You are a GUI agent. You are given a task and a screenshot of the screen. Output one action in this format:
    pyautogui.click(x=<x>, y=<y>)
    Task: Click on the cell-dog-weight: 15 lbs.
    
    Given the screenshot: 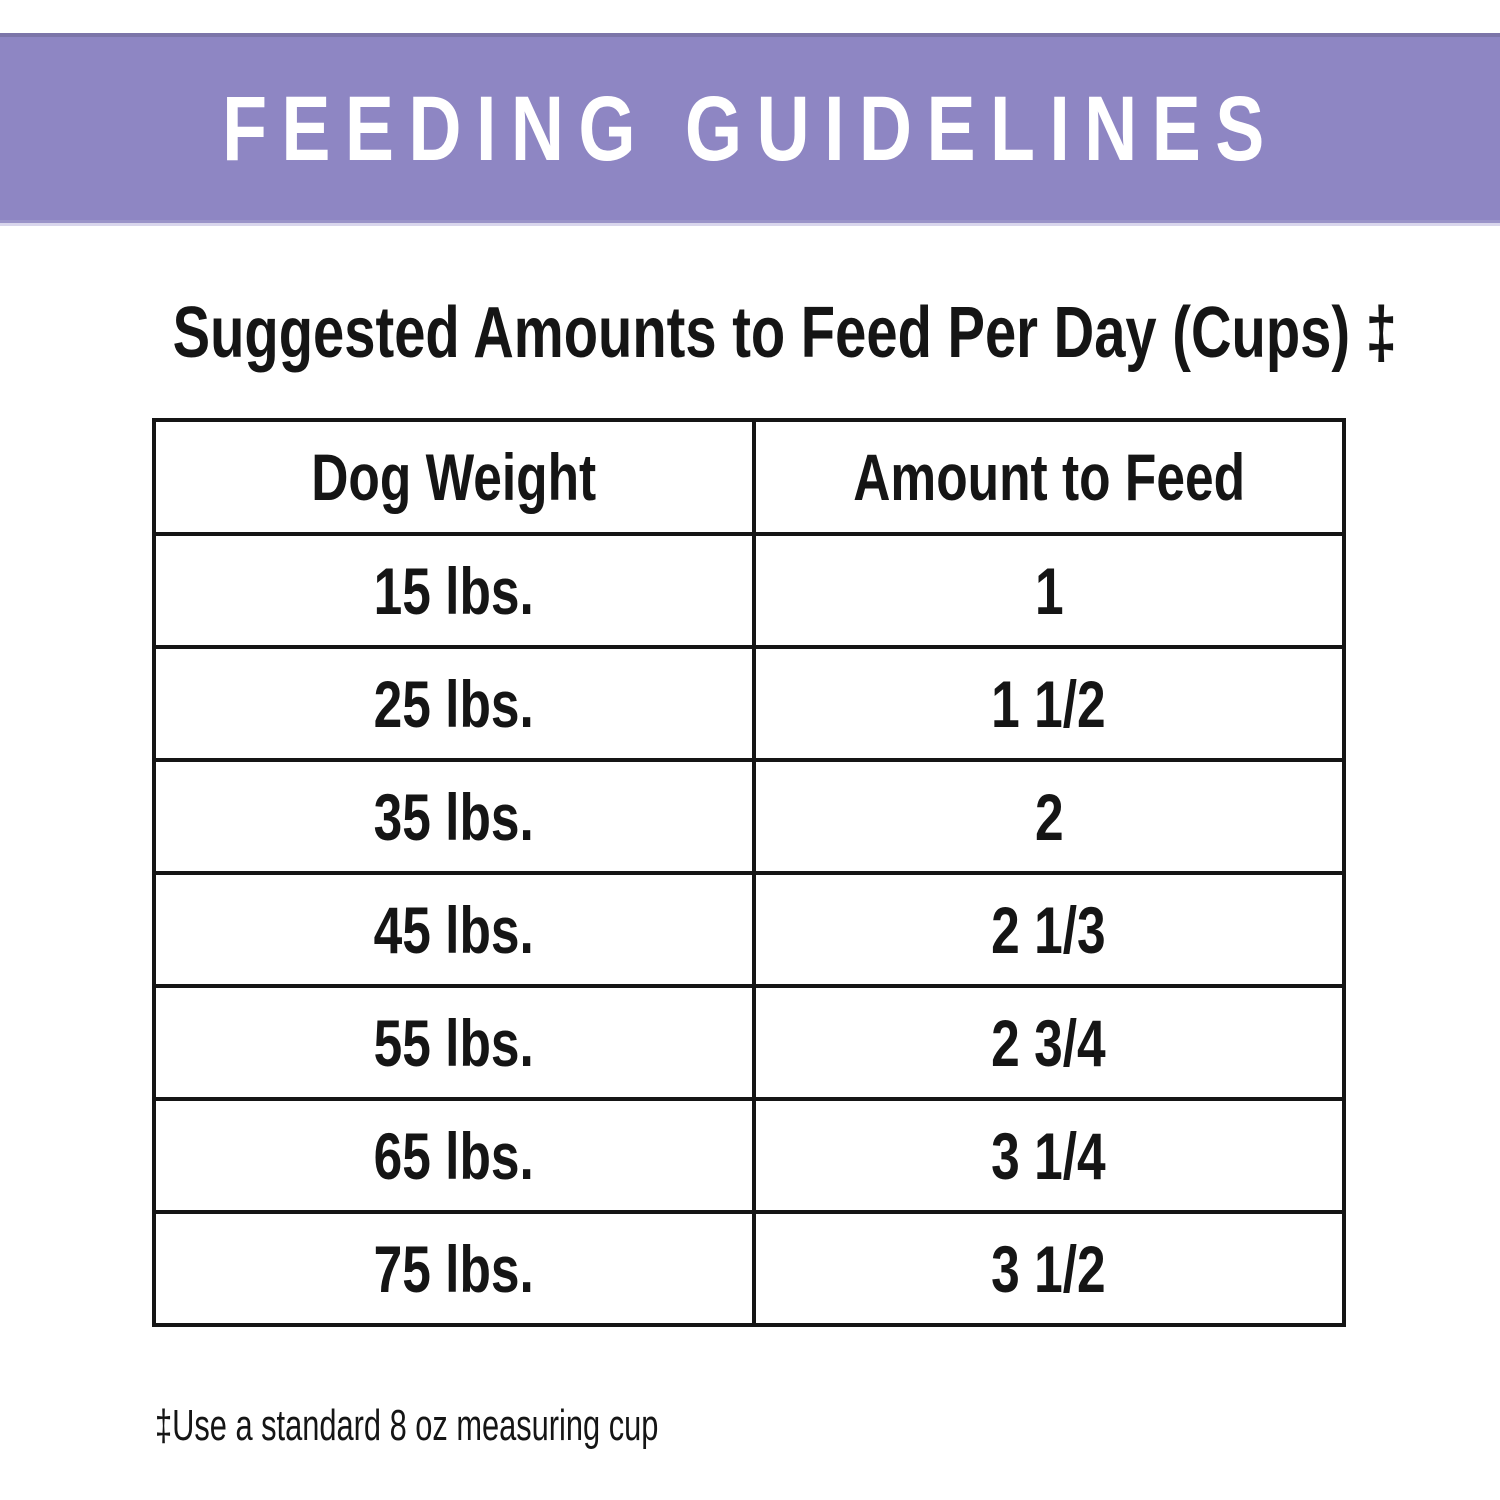 What is the action you would take?
    pyautogui.click(x=454, y=590)
    